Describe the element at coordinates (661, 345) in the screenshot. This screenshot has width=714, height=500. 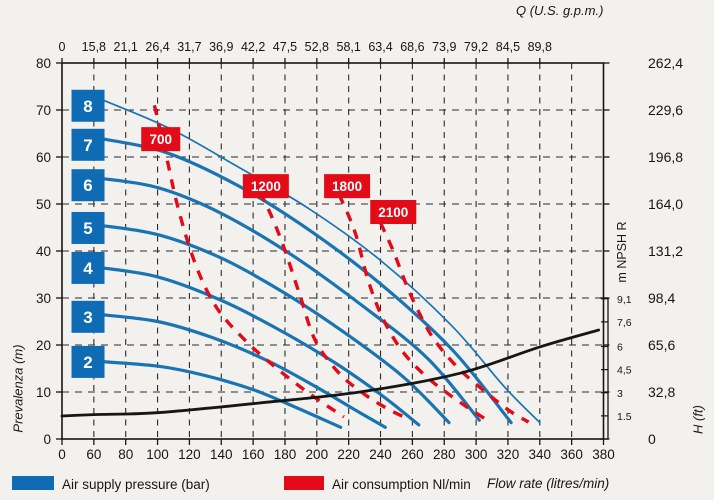
I see `ft-tick-label: 65,6` at that location.